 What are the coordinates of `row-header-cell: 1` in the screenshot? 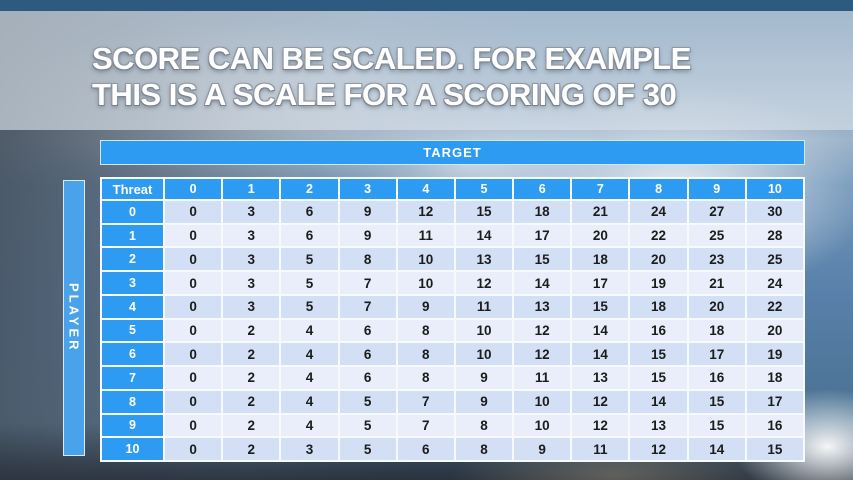 It's located at (132, 235).